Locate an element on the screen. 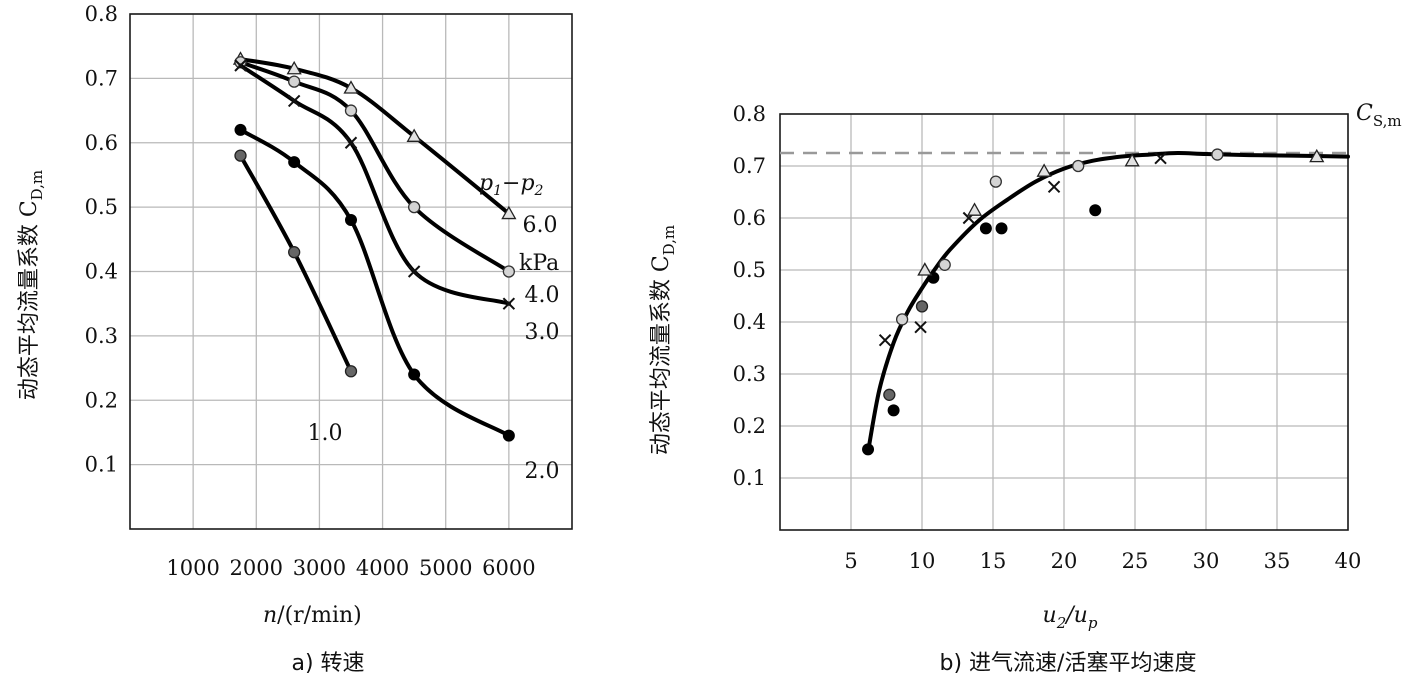 This screenshot has width=1414, height=680. series-line-2.0 is located at coordinates (374, 282).